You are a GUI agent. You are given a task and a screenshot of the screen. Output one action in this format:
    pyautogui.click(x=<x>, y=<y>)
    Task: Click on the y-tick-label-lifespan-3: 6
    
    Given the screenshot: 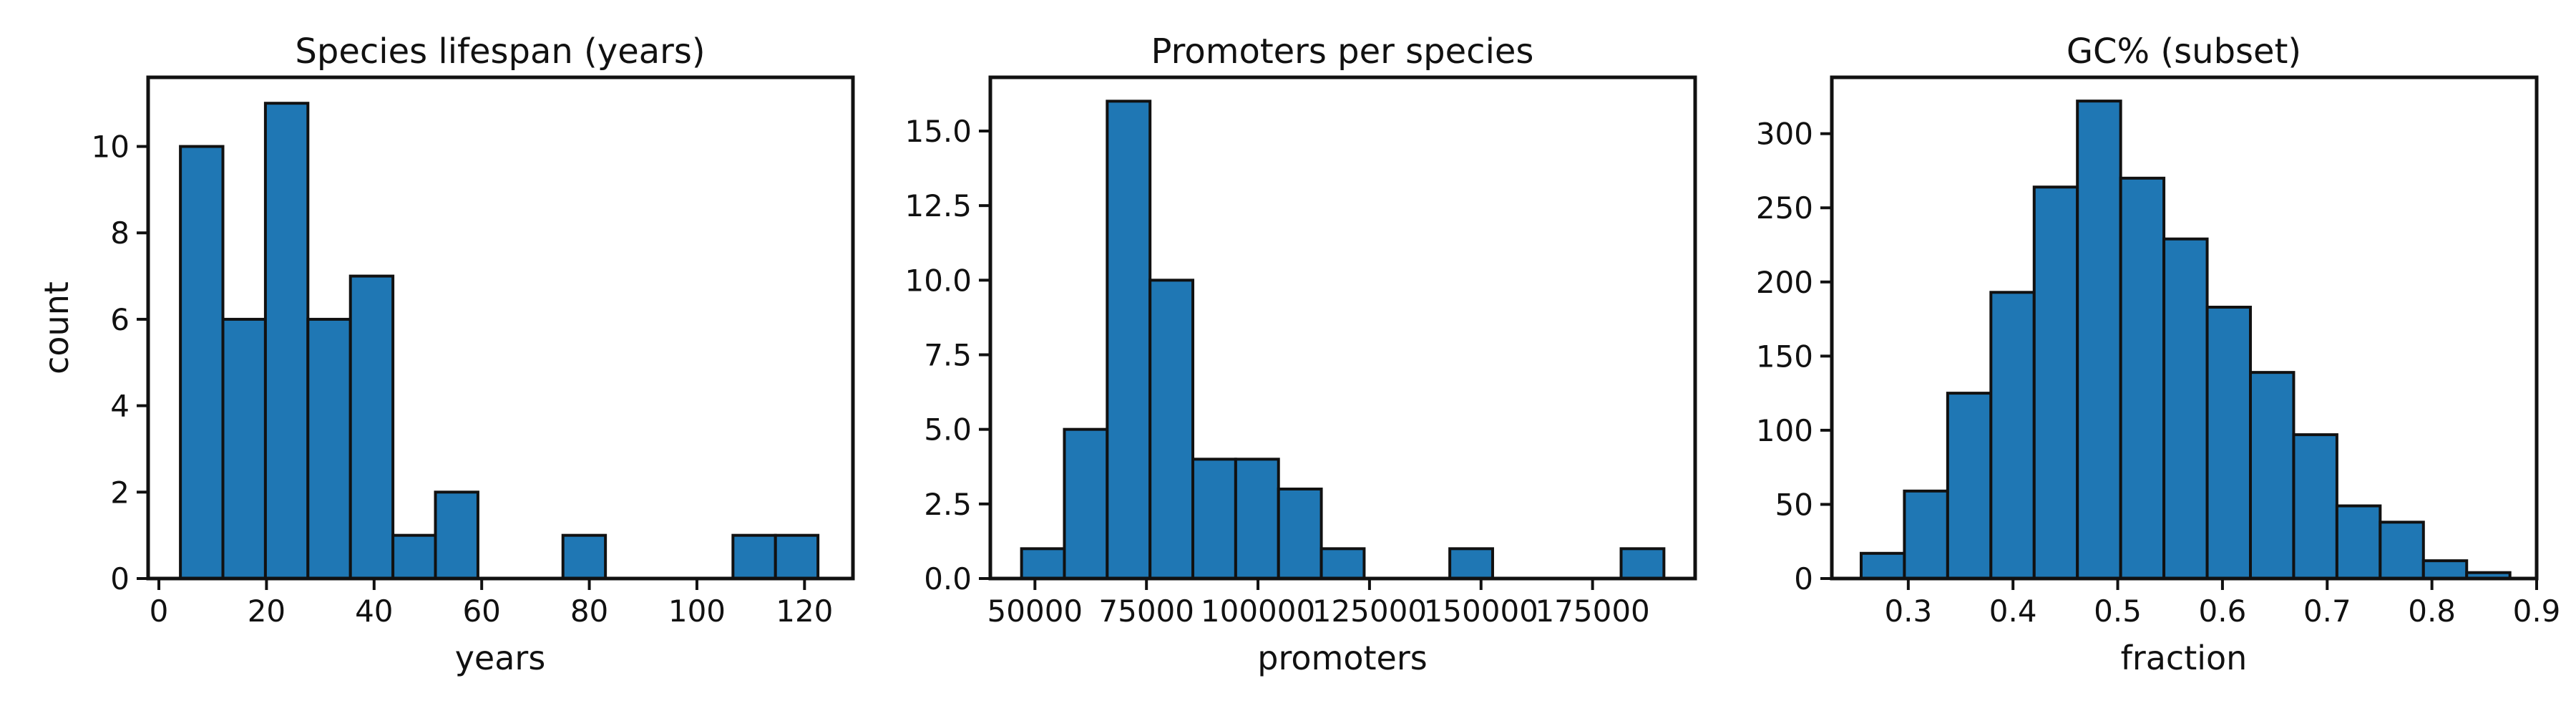 What is the action you would take?
    pyautogui.click(x=120, y=319)
    